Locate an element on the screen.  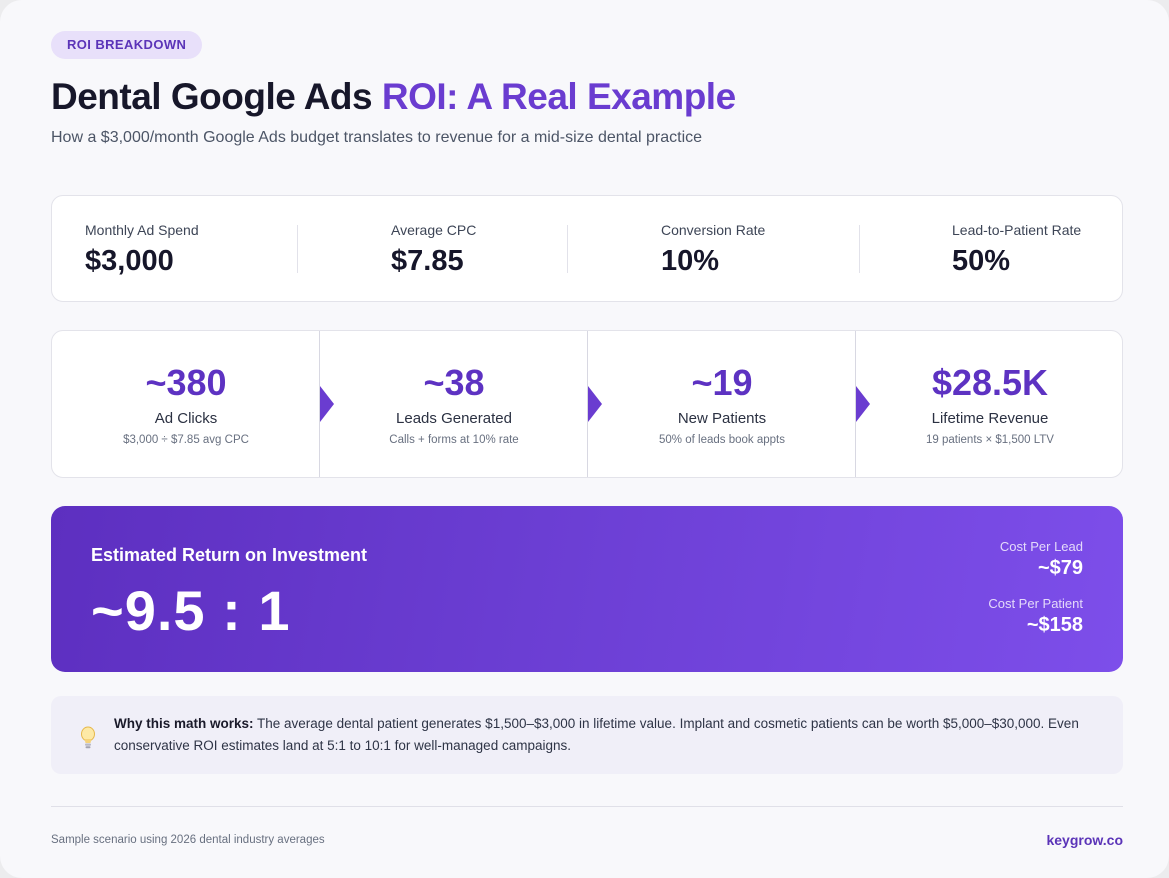
stat-lead-to-patient-rate: Lead-to-Patient Rate 50% is located at coordinates (1016, 250).